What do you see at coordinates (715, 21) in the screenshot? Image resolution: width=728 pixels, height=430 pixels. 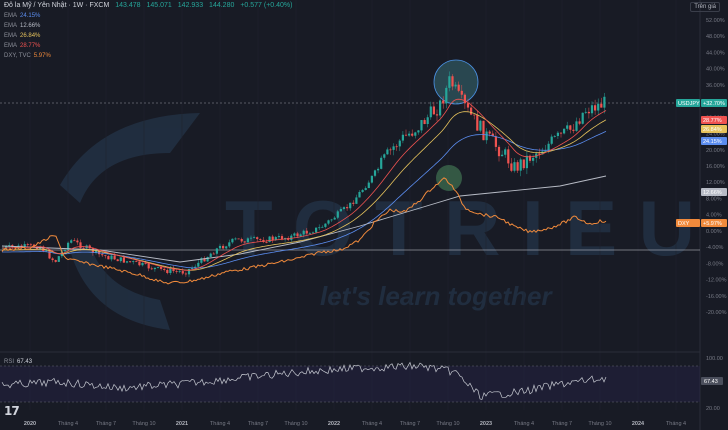 I see `price-tick-label: 52.00%` at bounding box center [715, 21].